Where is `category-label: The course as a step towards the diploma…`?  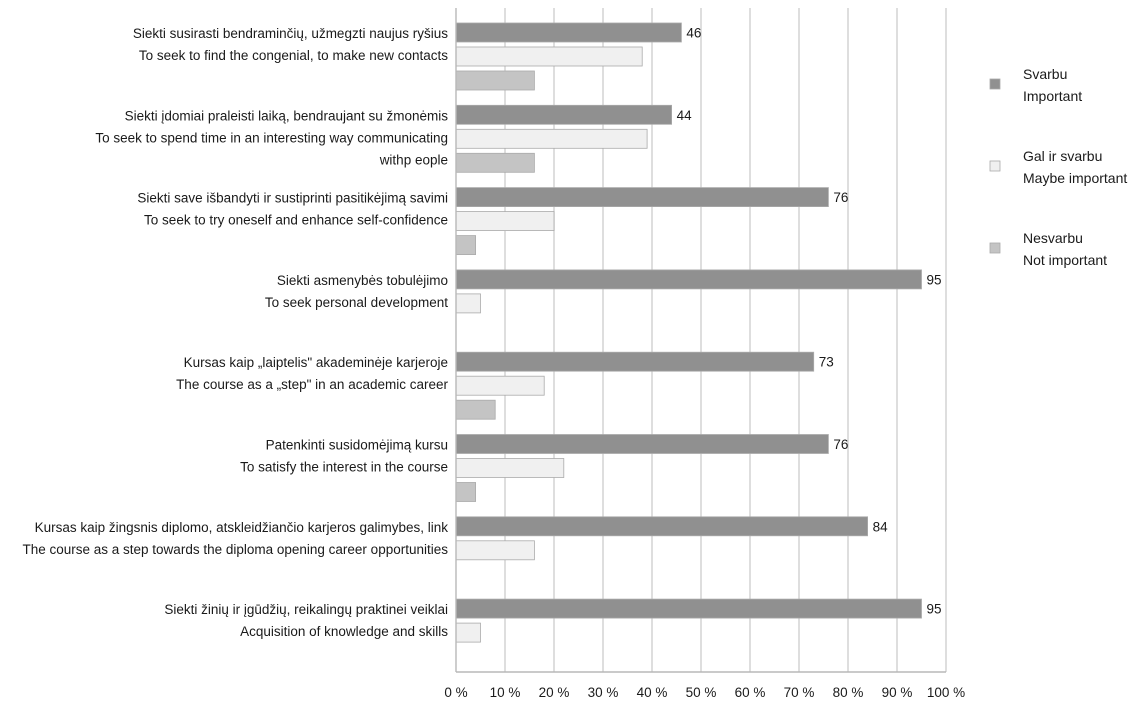 category-label: The course as a step towards the diploma… is located at coordinates (235, 549).